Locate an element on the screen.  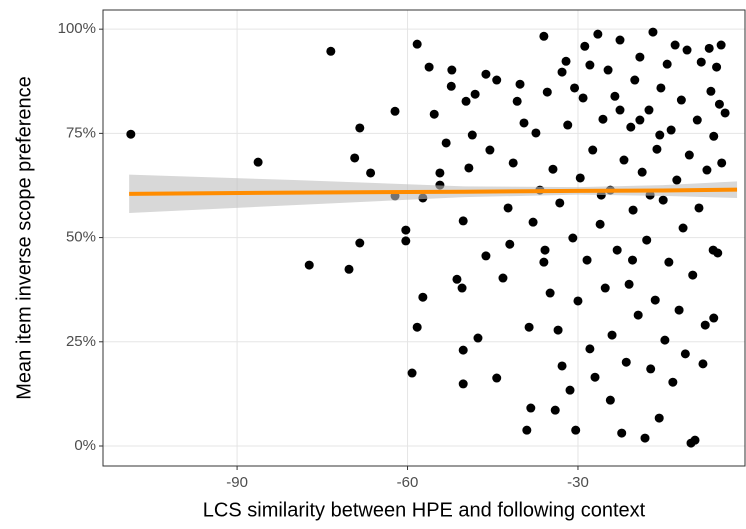
x-tick-label: -60 is located at coordinates (408, 482).